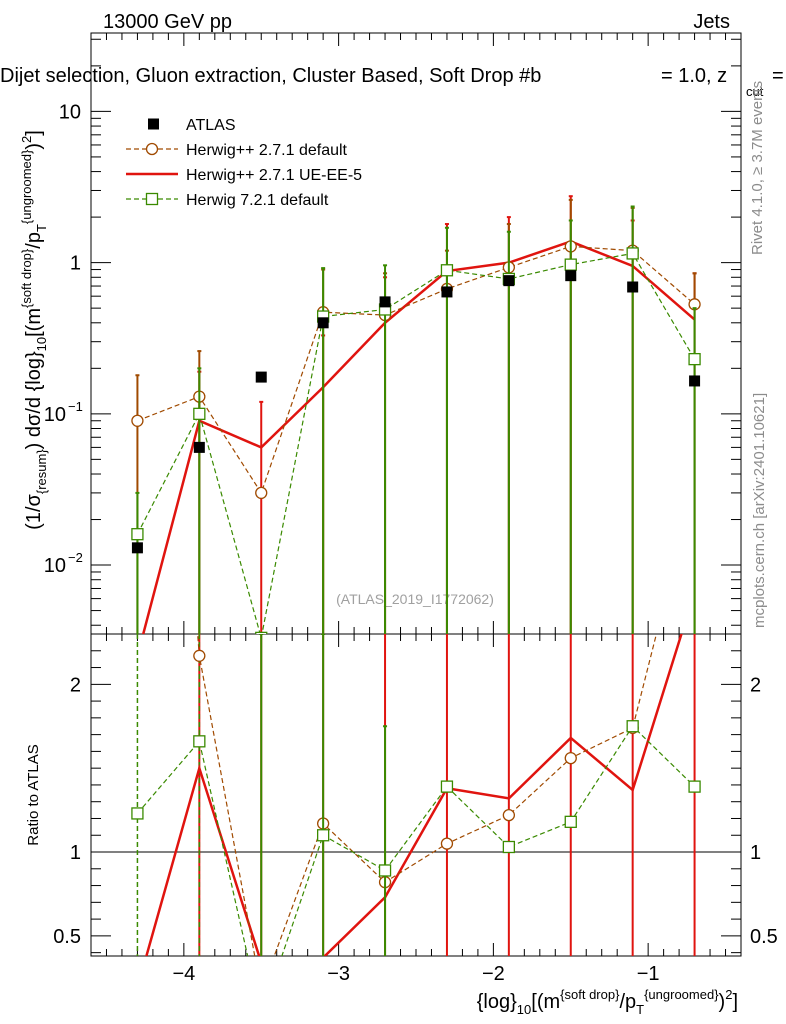 This screenshot has width=786, height=1024. I want to click on ratio-y-tick-label-right: 0.5, so click(764, 937).